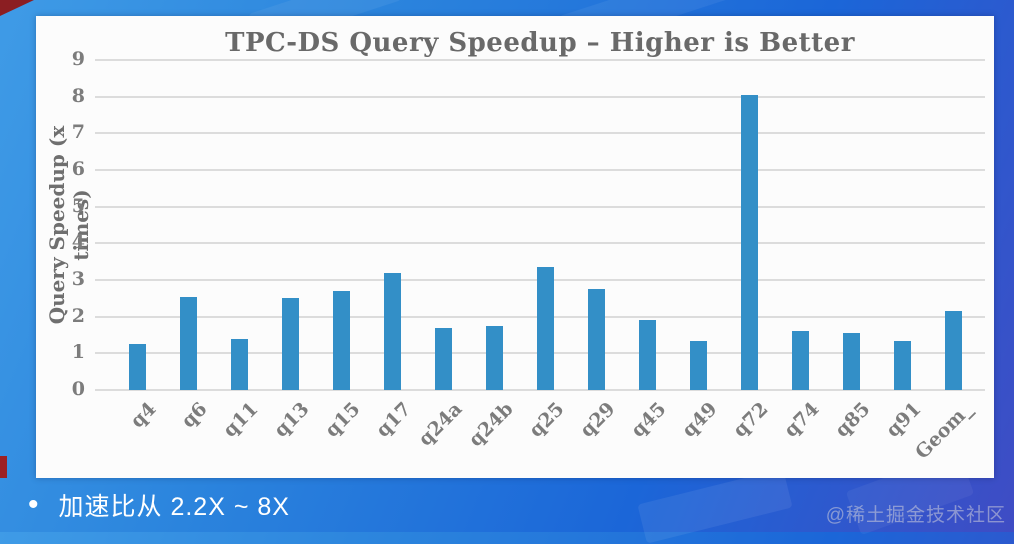  Describe the element at coordinates (17, 8) in the screenshot. I see `red-corner-accent` at that location.